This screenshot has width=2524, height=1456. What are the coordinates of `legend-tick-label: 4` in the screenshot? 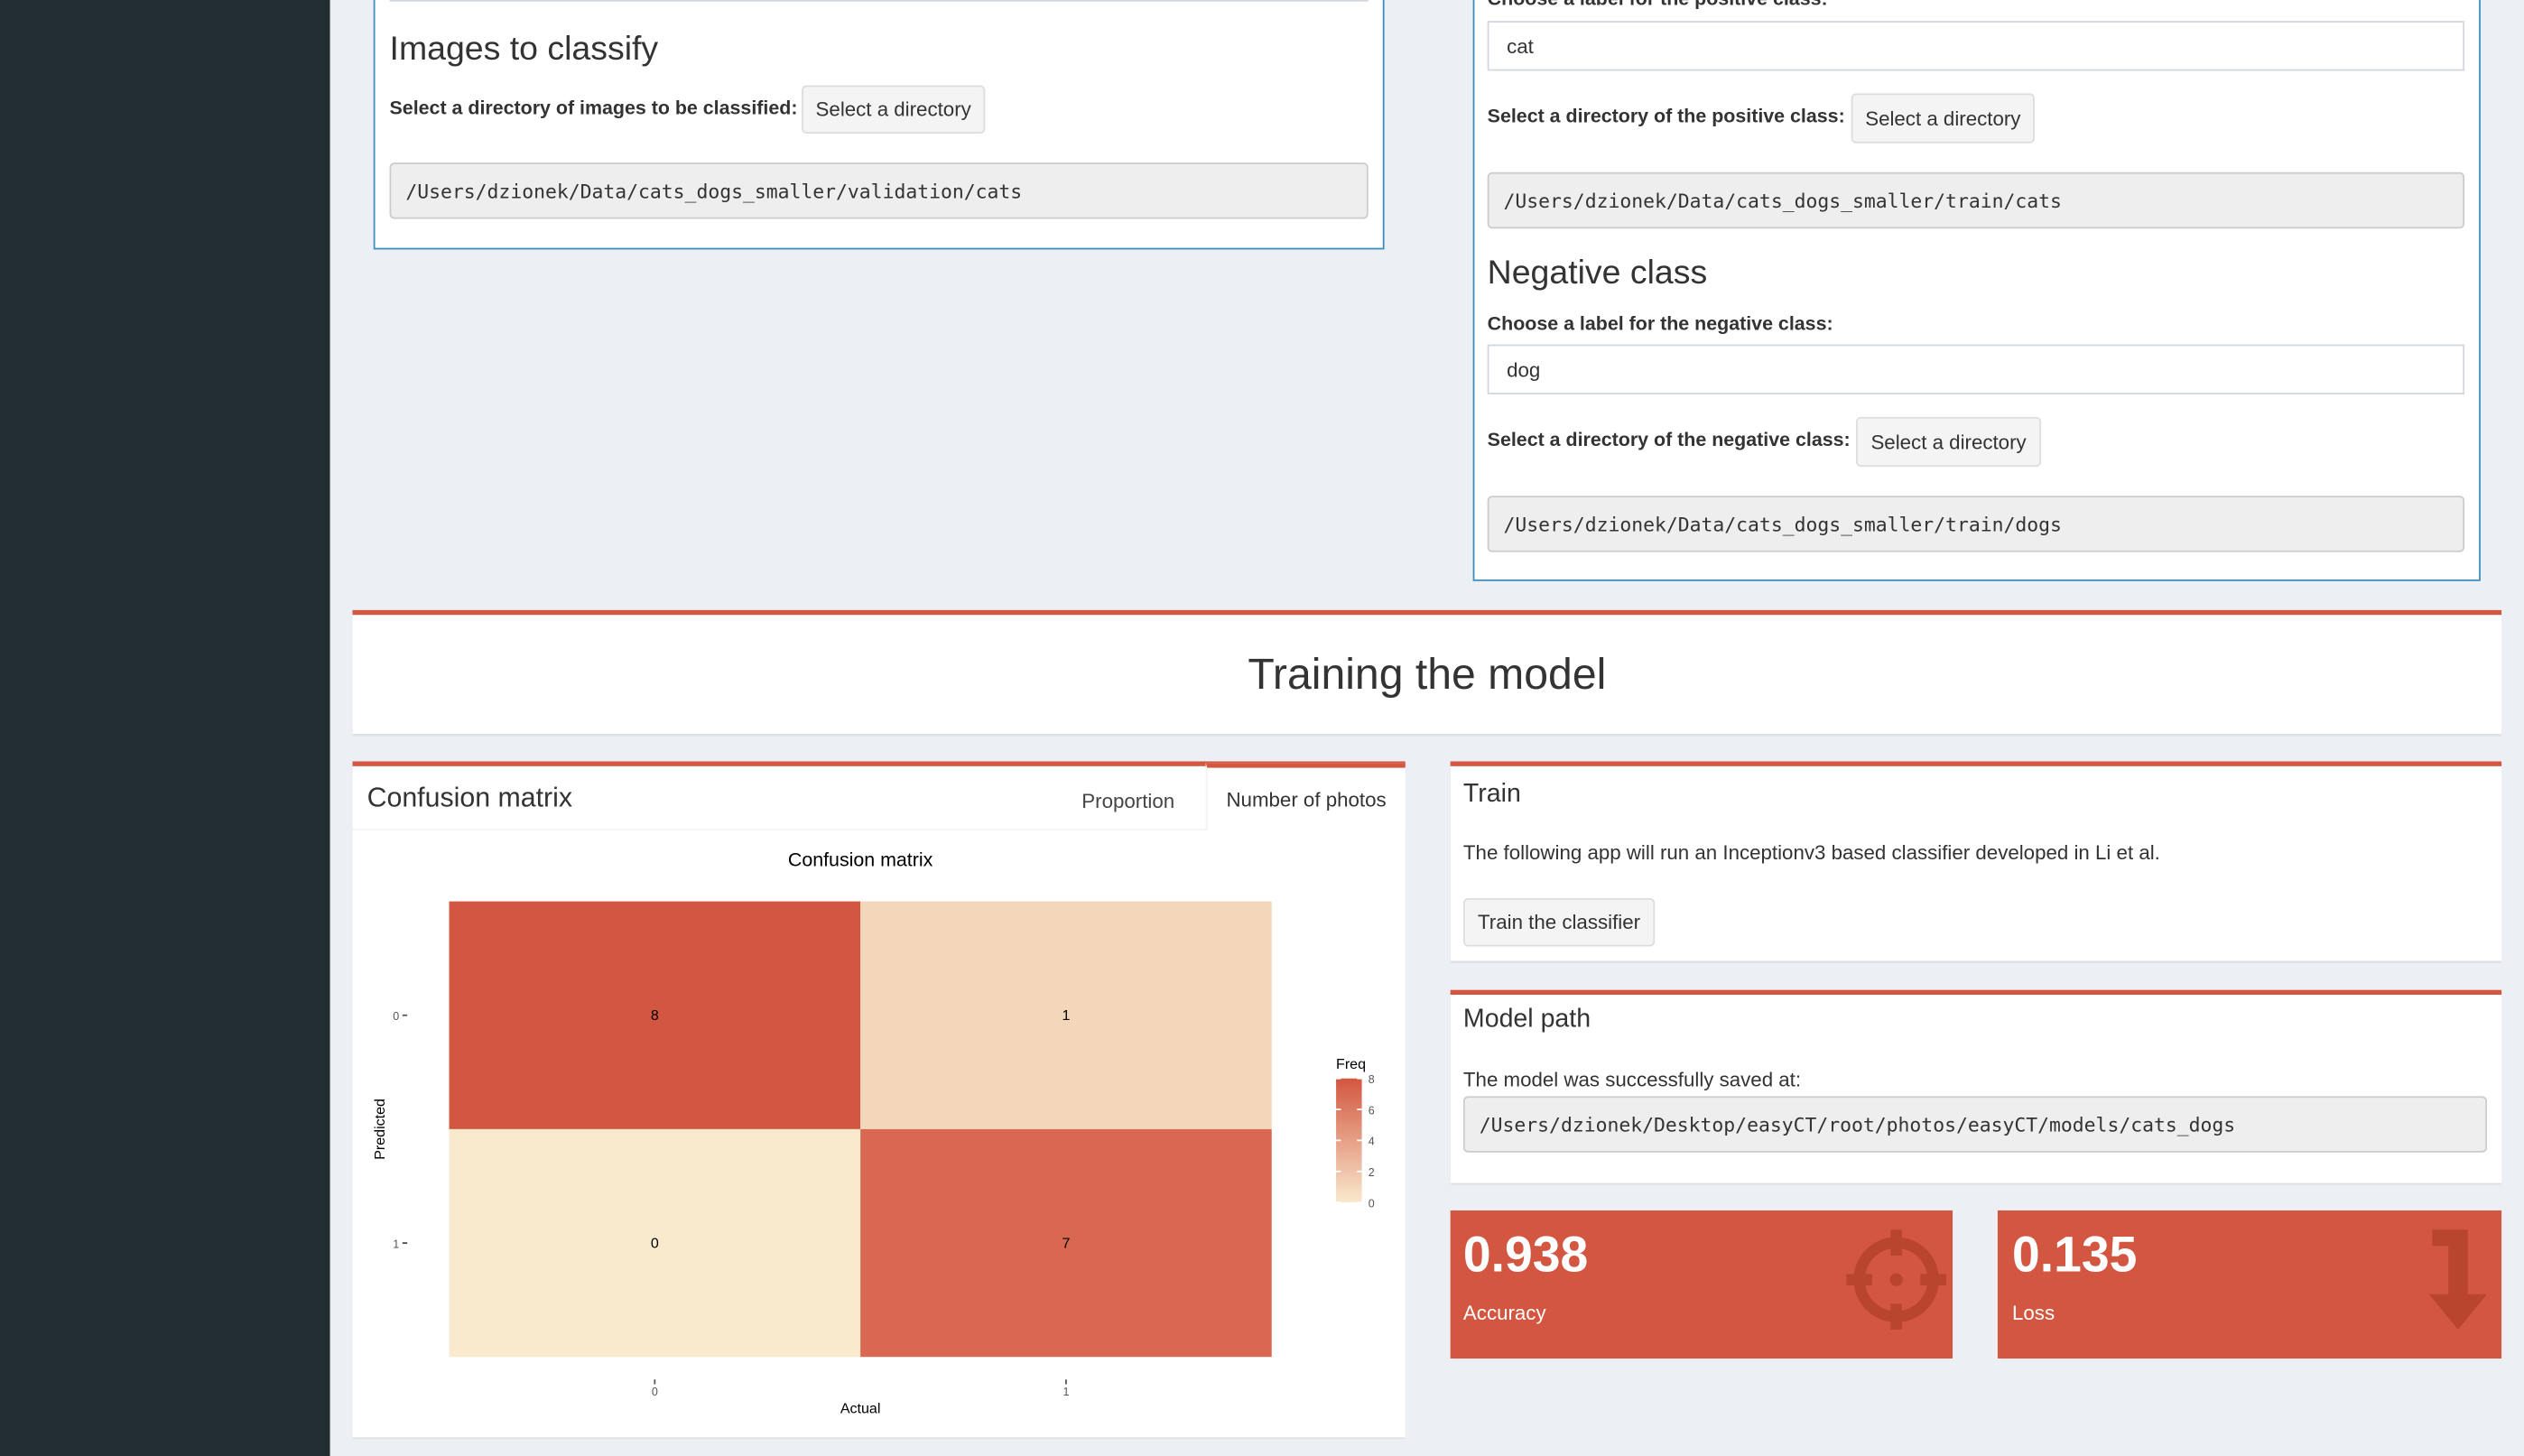 It's located at (1372, 1142).